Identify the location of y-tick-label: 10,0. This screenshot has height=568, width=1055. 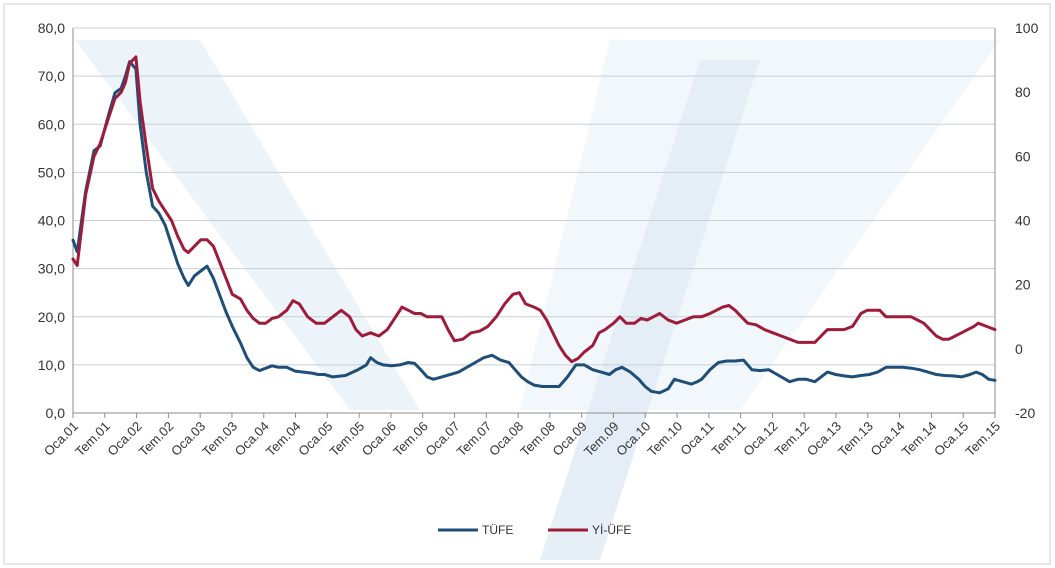
(51, 365).